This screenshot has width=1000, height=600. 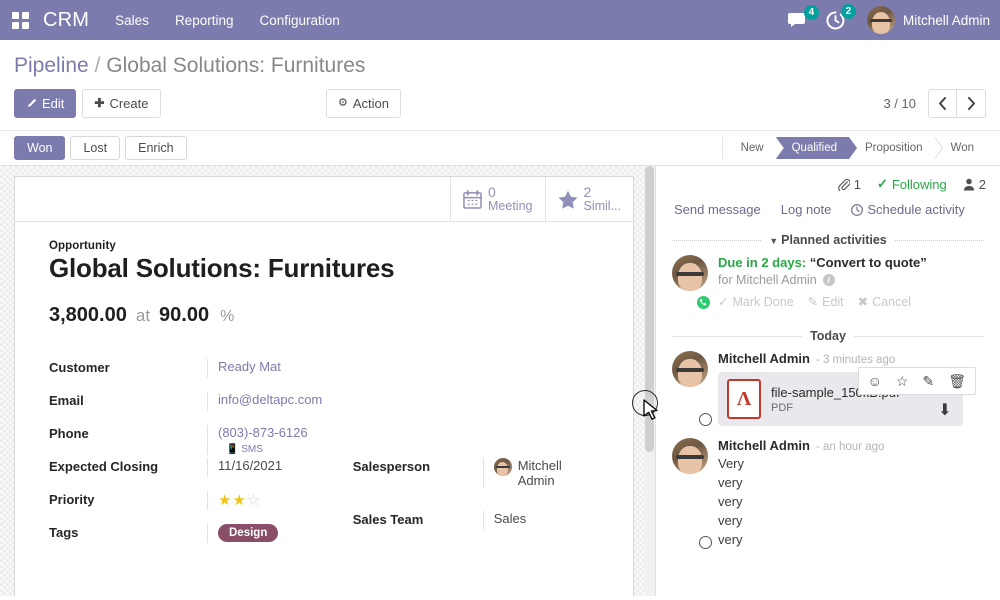 I want to click on message-timestamp: - 3 minutes ago, so click(x=855, y=360).